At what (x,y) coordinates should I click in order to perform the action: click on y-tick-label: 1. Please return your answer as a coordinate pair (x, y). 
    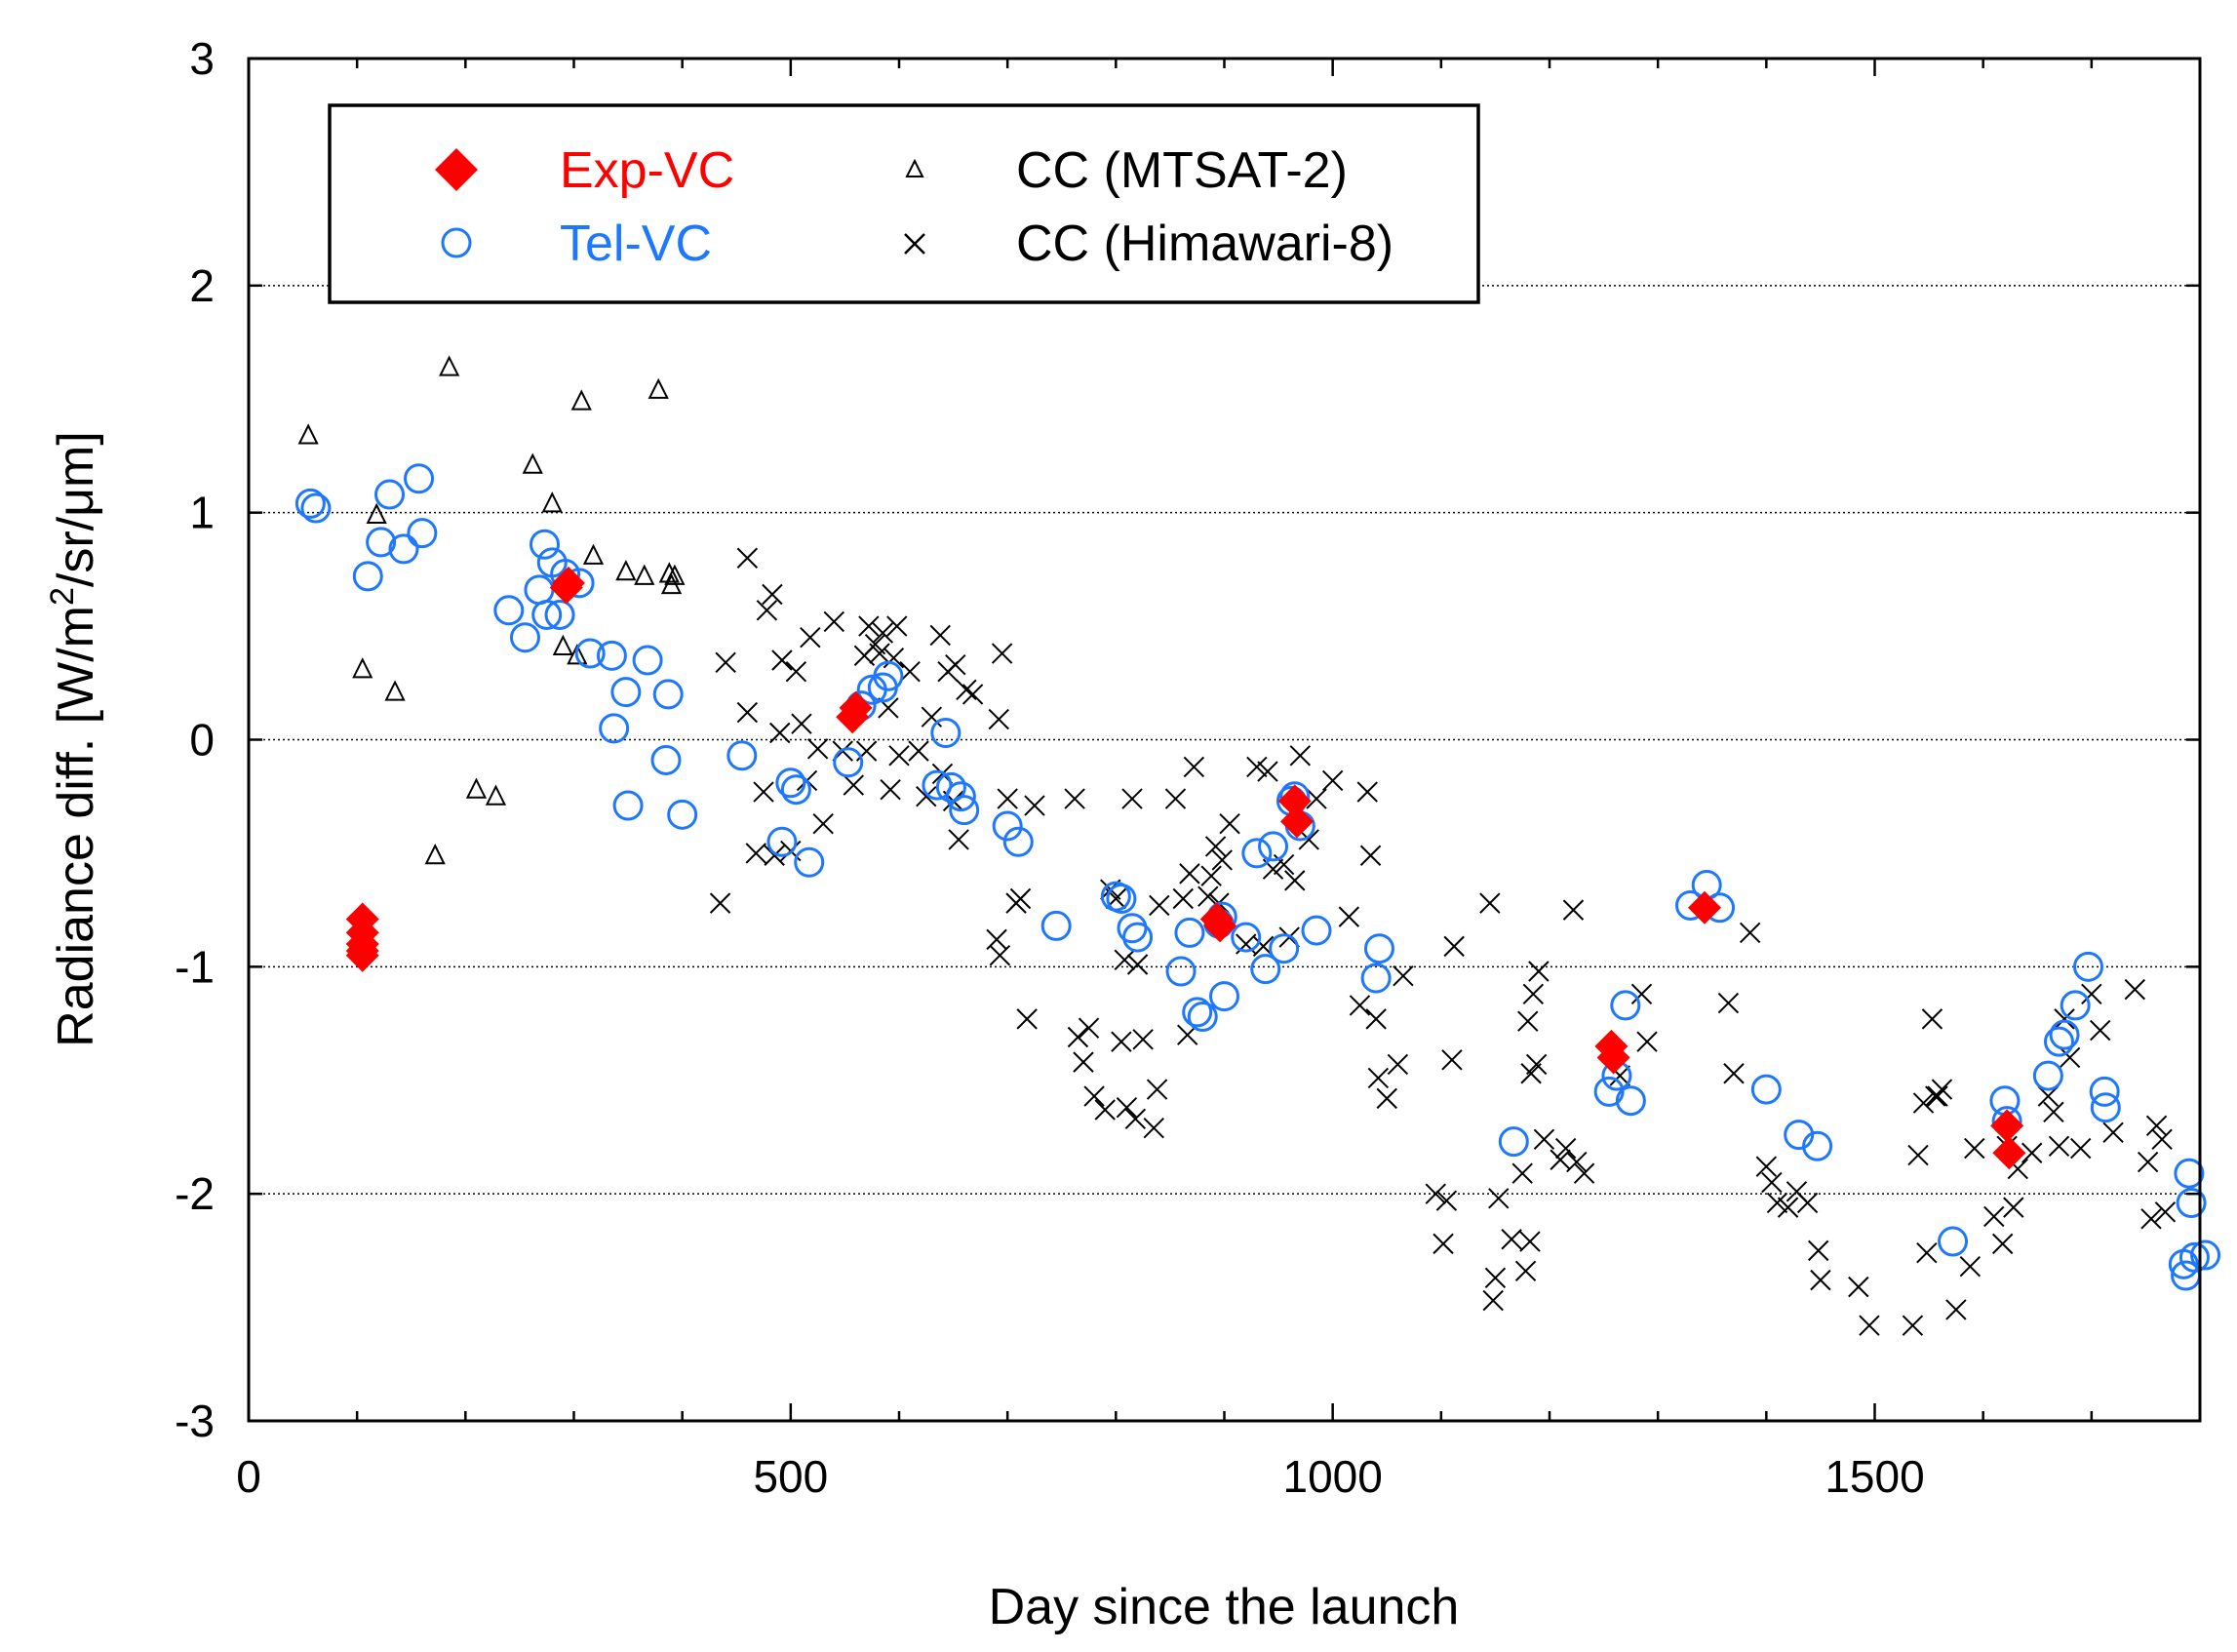
    Looking at the image, I should click on (202, 513).